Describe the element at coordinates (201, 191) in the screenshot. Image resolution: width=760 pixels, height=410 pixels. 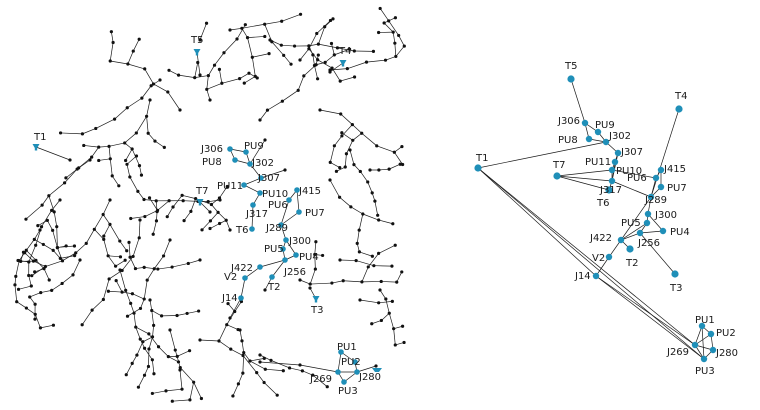
I see `full-label-t7: T7` at that location.